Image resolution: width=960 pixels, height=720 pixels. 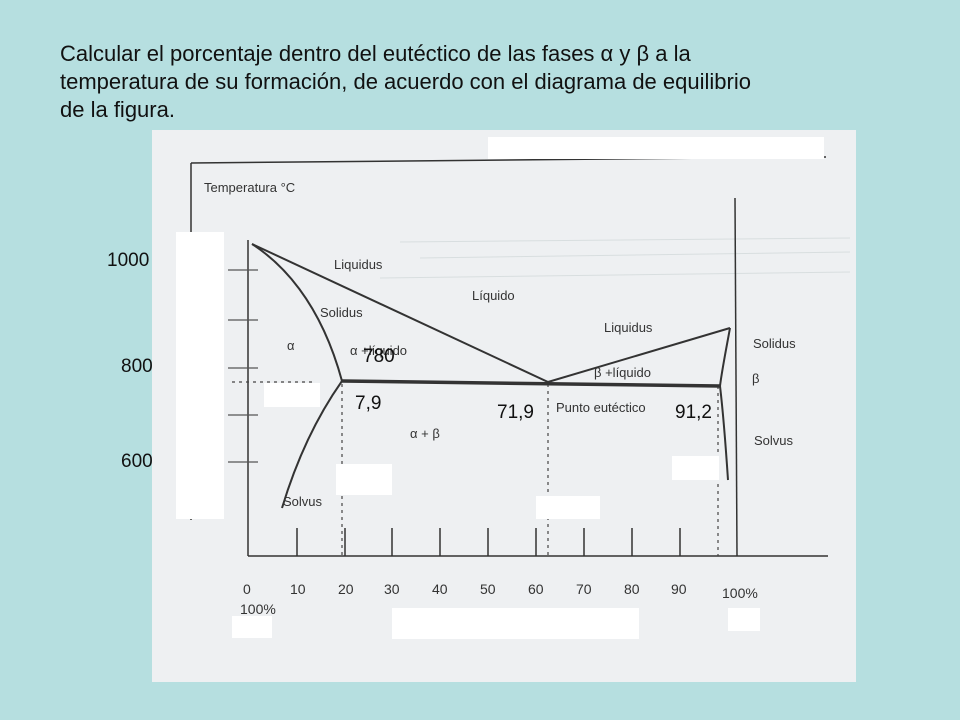 I want to click on label-punto-eutectico: Punto eutéctico, so click(x=601, y=407).